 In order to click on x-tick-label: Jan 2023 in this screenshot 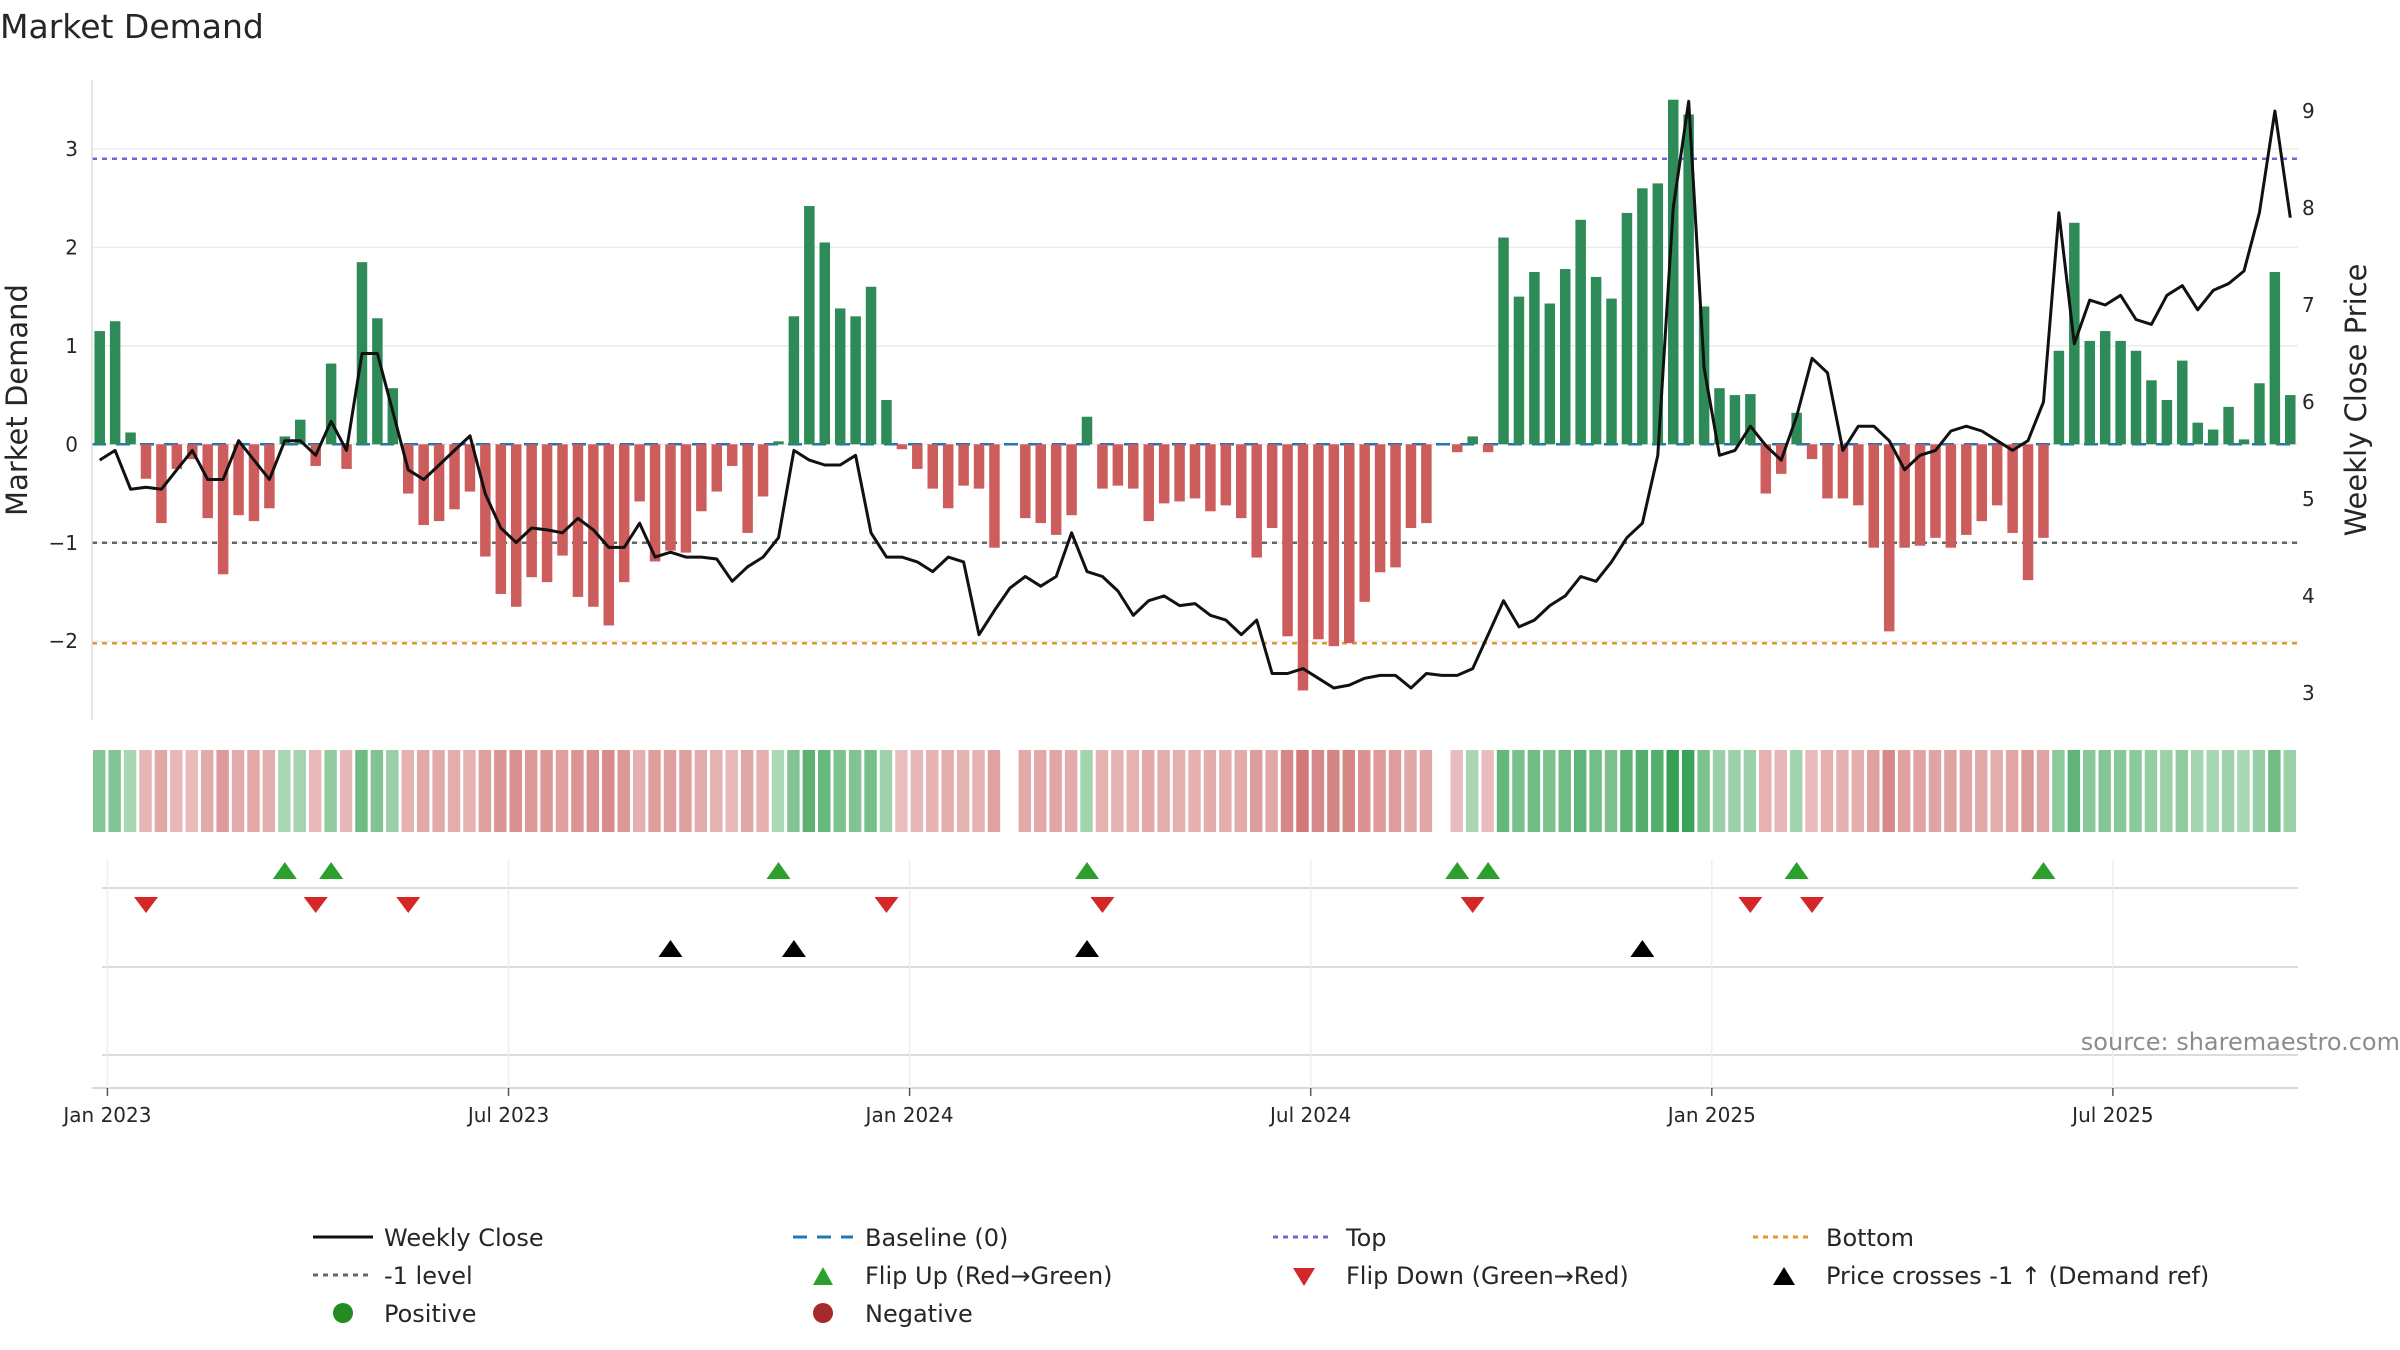, I will do `click(106, 1115)`.